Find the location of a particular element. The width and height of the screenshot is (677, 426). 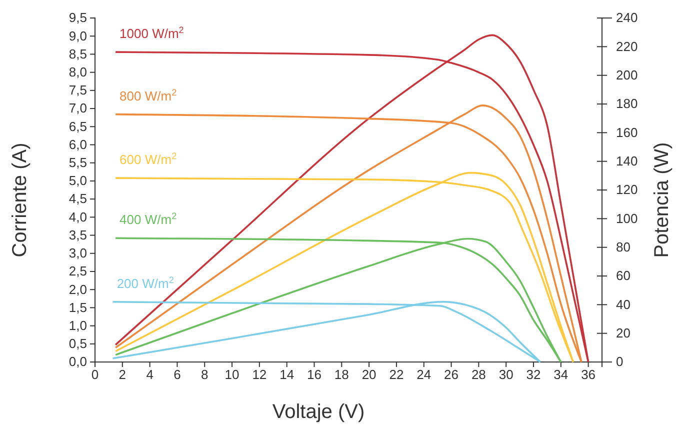

y2-tick-label: 120 is located at coordinates (627, 190).